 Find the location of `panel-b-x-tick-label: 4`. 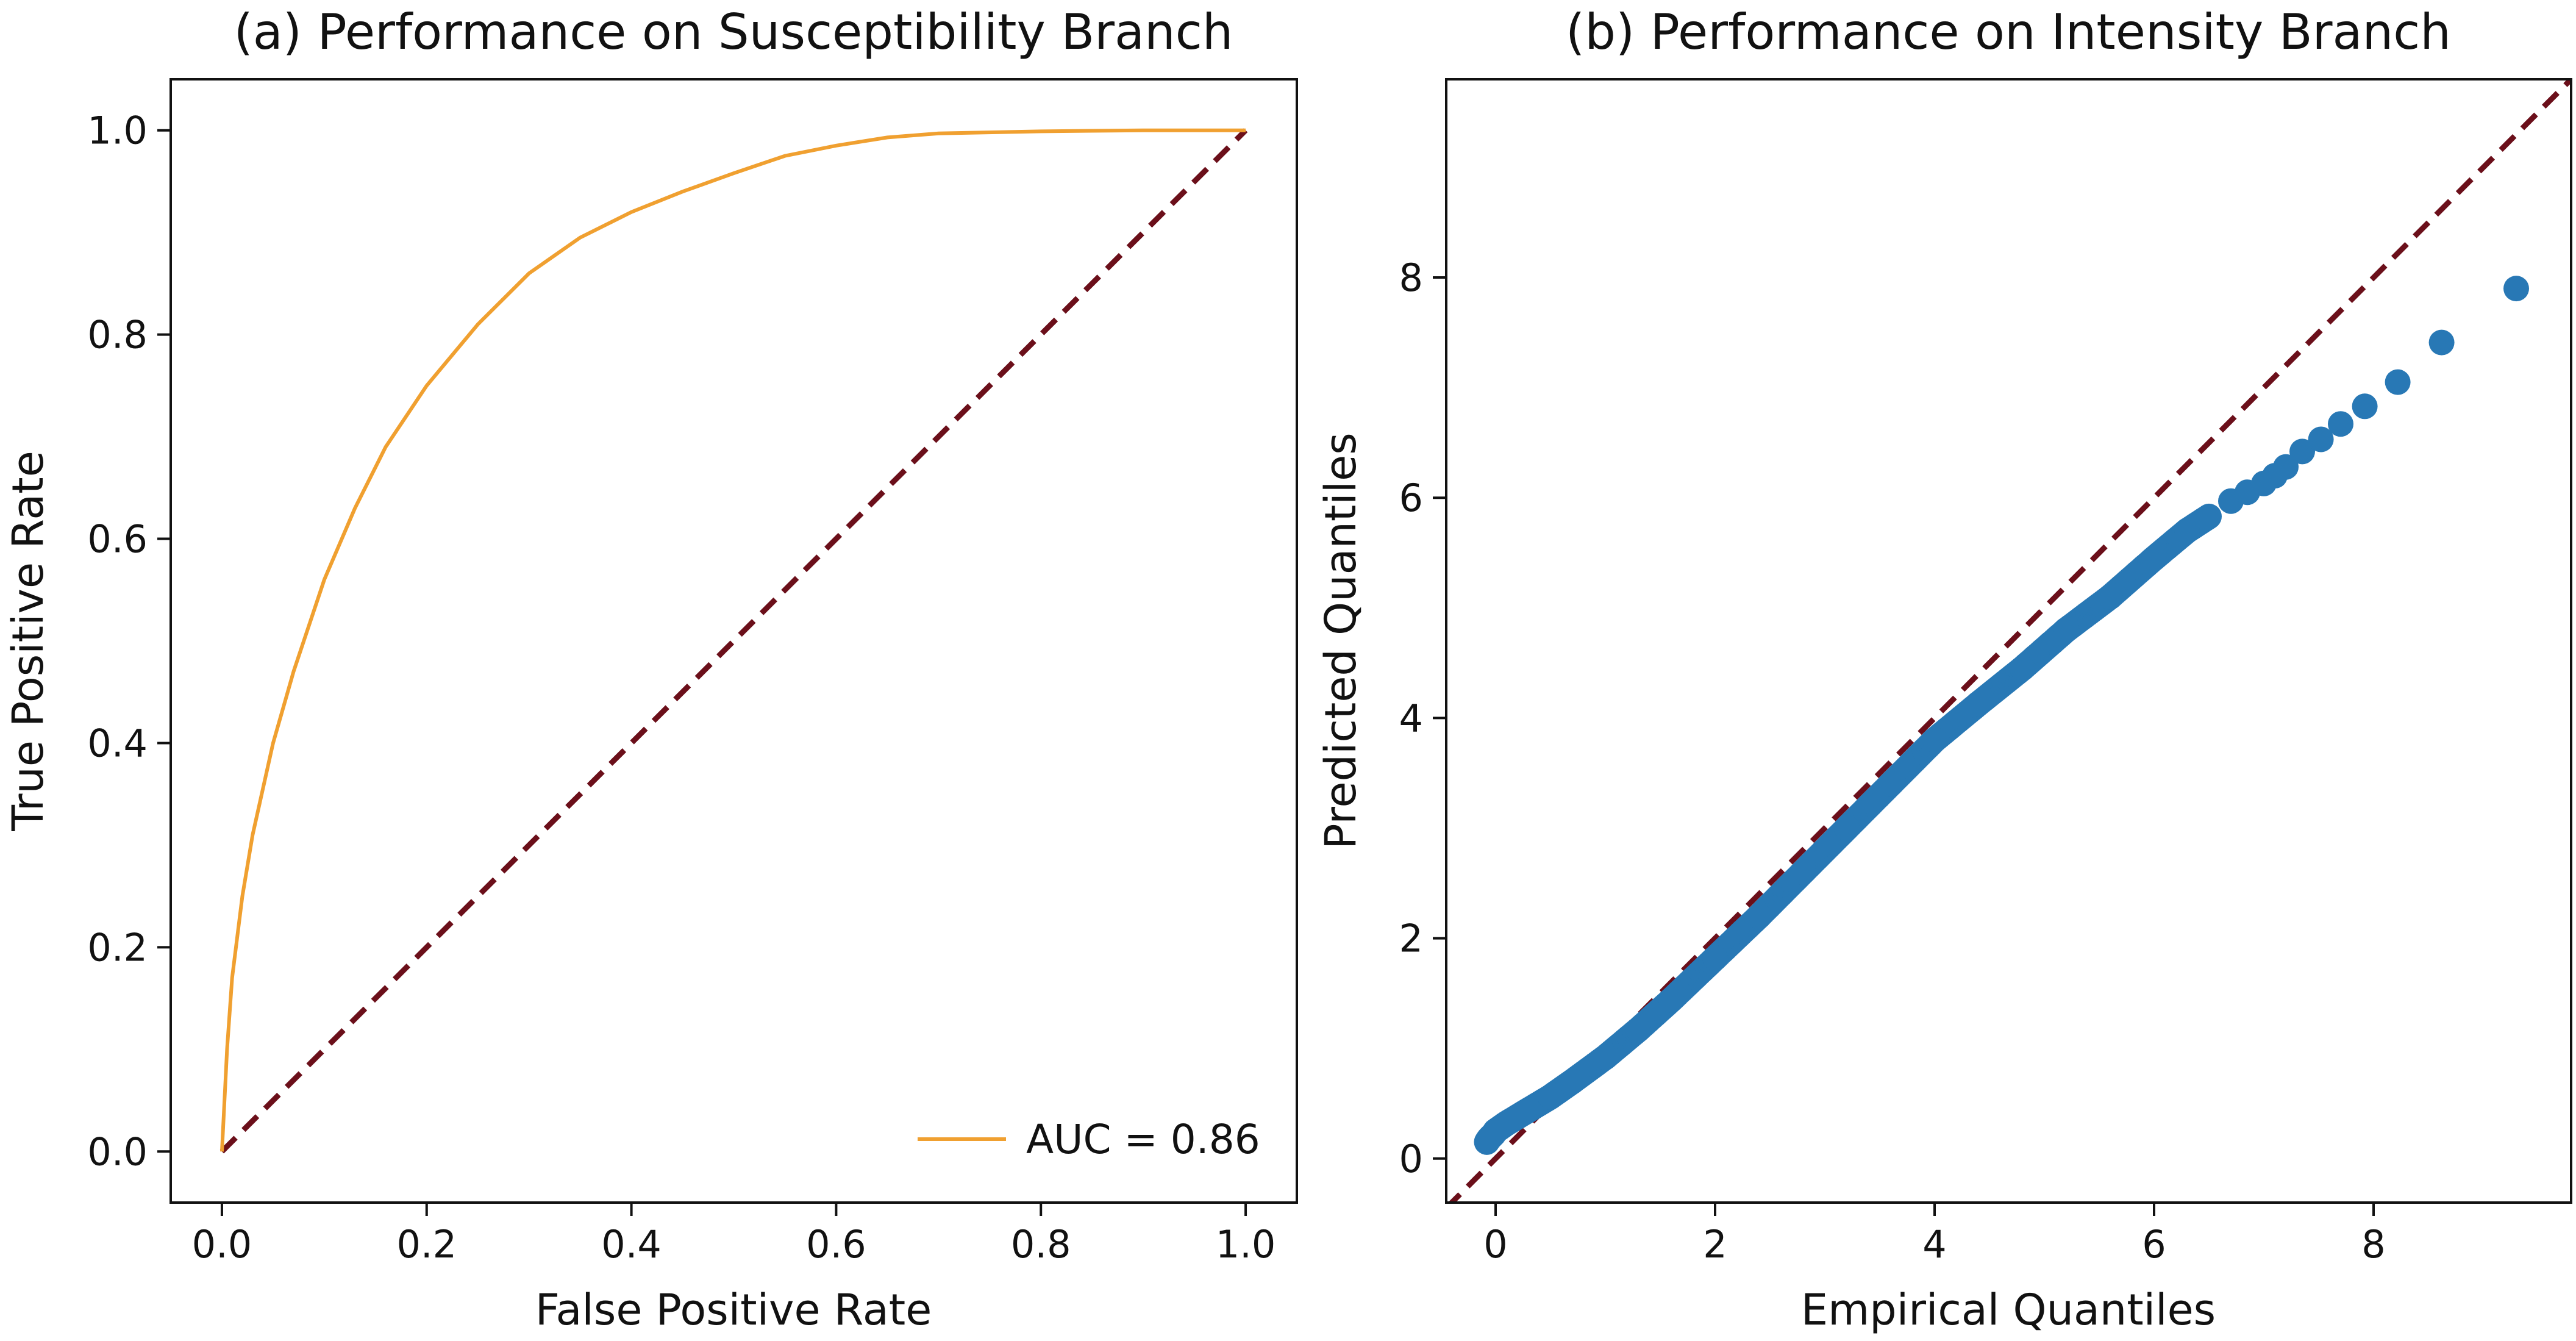

panel-b-x-tick-label: 4 is located at coordinates (1934, 1244).